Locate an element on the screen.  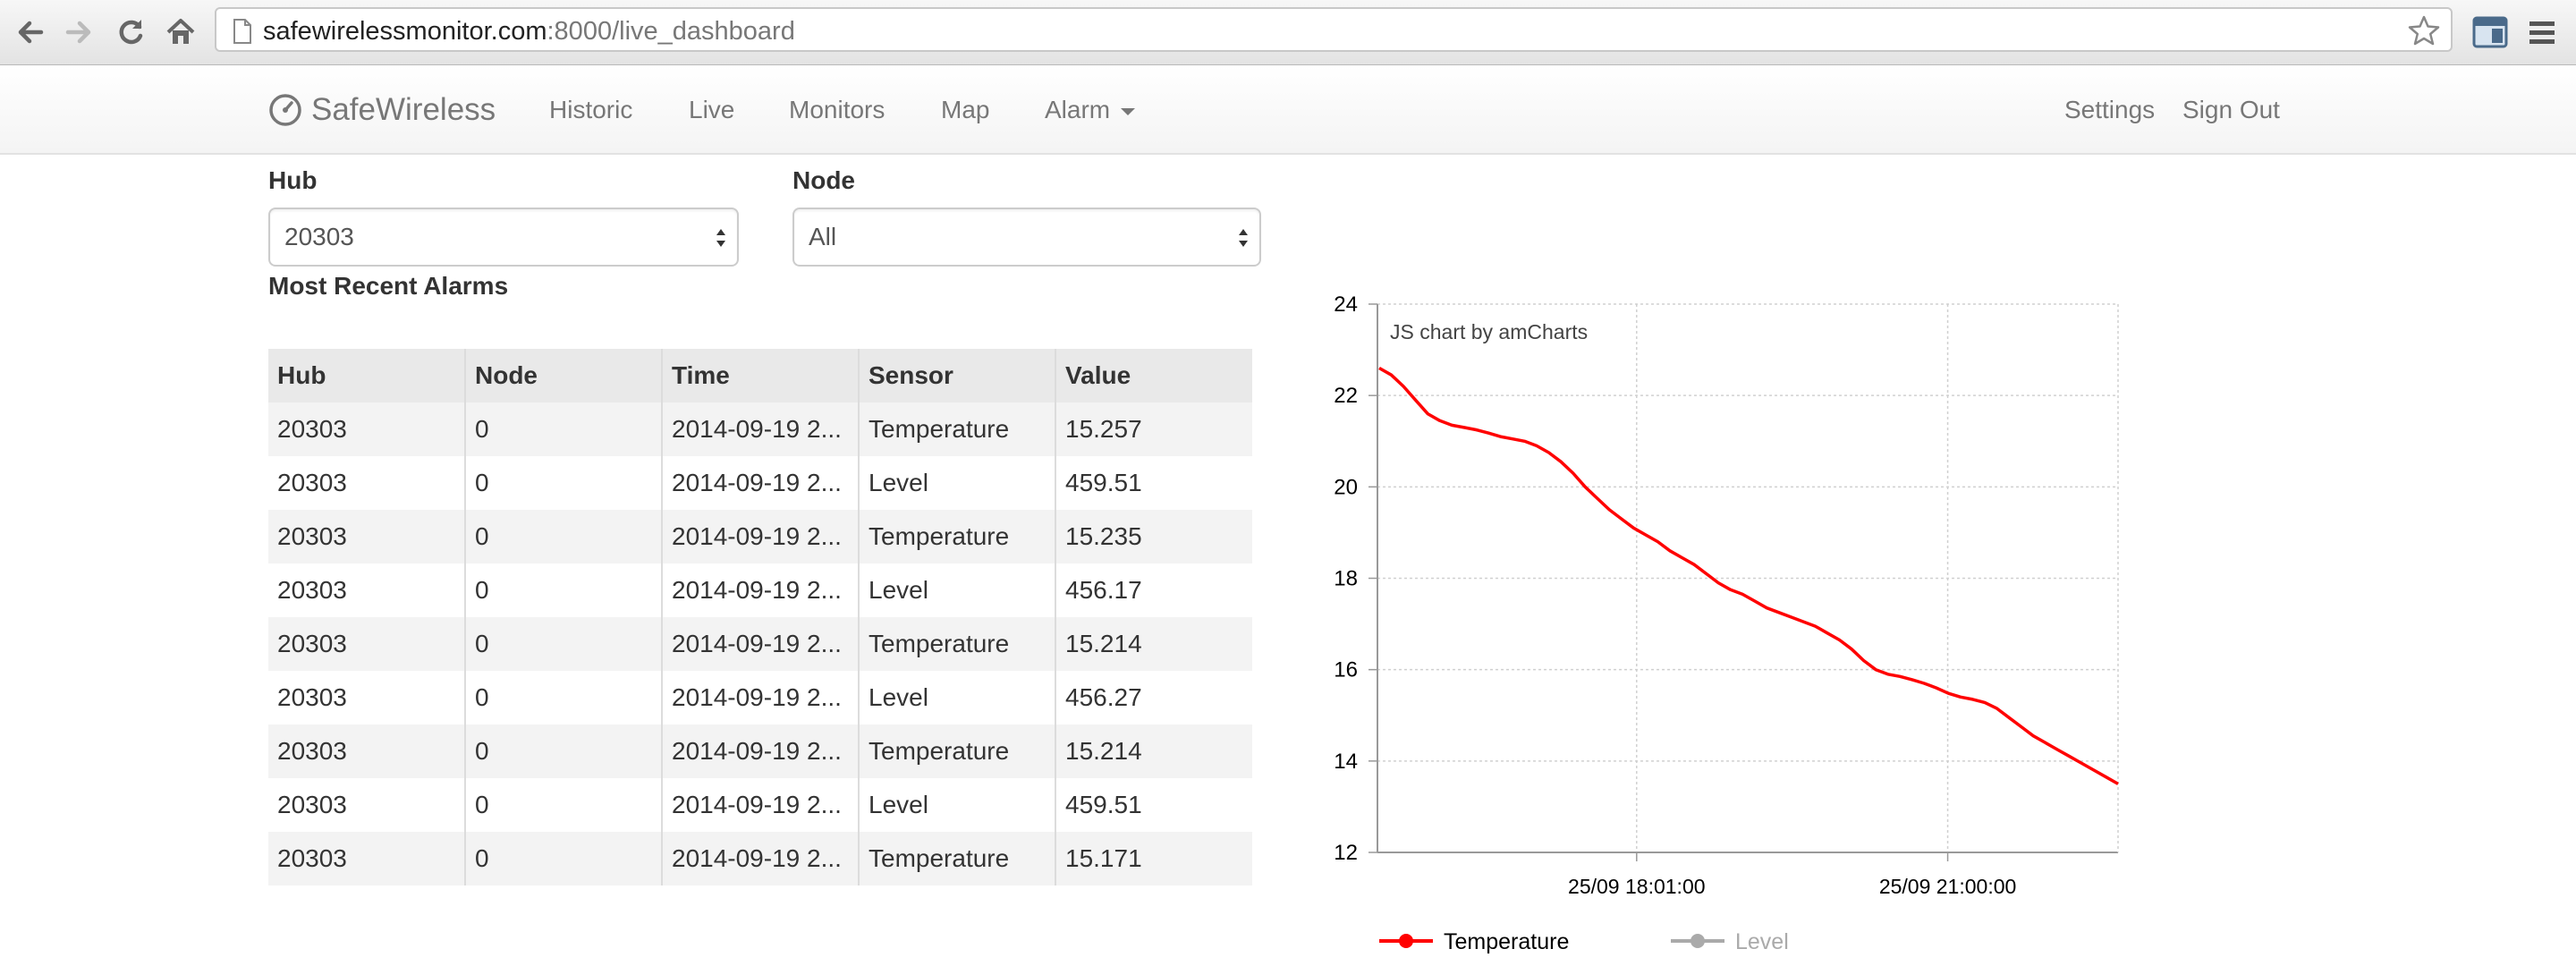
y-tick-label: 22 is located at coordinates (1346, 396).